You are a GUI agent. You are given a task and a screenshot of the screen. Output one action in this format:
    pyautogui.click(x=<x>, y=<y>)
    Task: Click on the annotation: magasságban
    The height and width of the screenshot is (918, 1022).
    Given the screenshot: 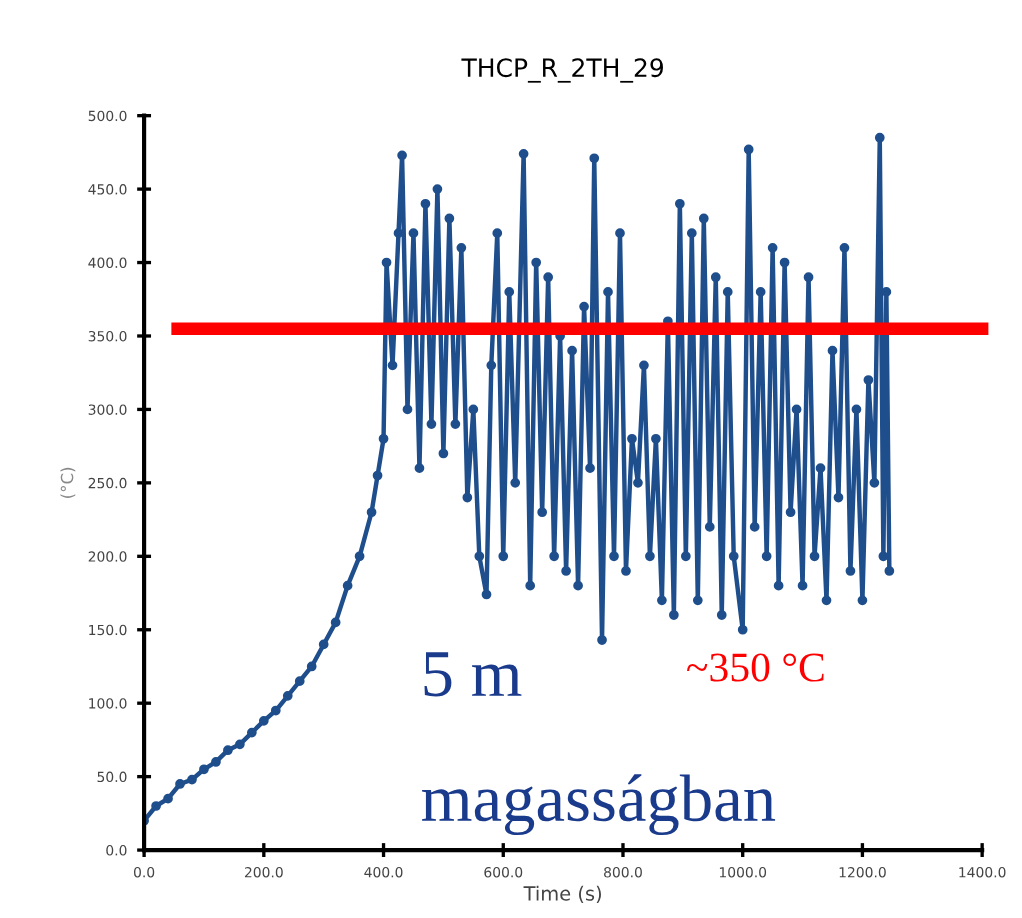 What is the action you would take?
    pyautogui.click(x=599, y=805)
    